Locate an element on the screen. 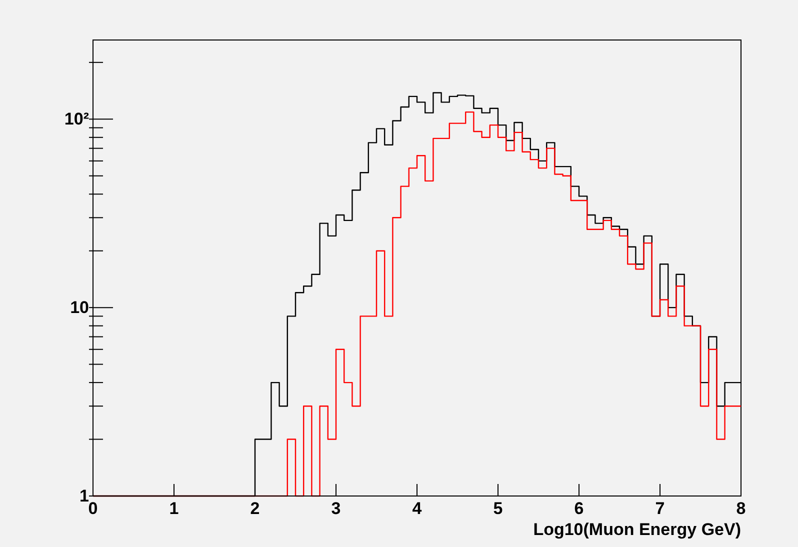 This screenshot has height=547, width=798. x-tick-label: 3 is located at coordinates (336, 508).